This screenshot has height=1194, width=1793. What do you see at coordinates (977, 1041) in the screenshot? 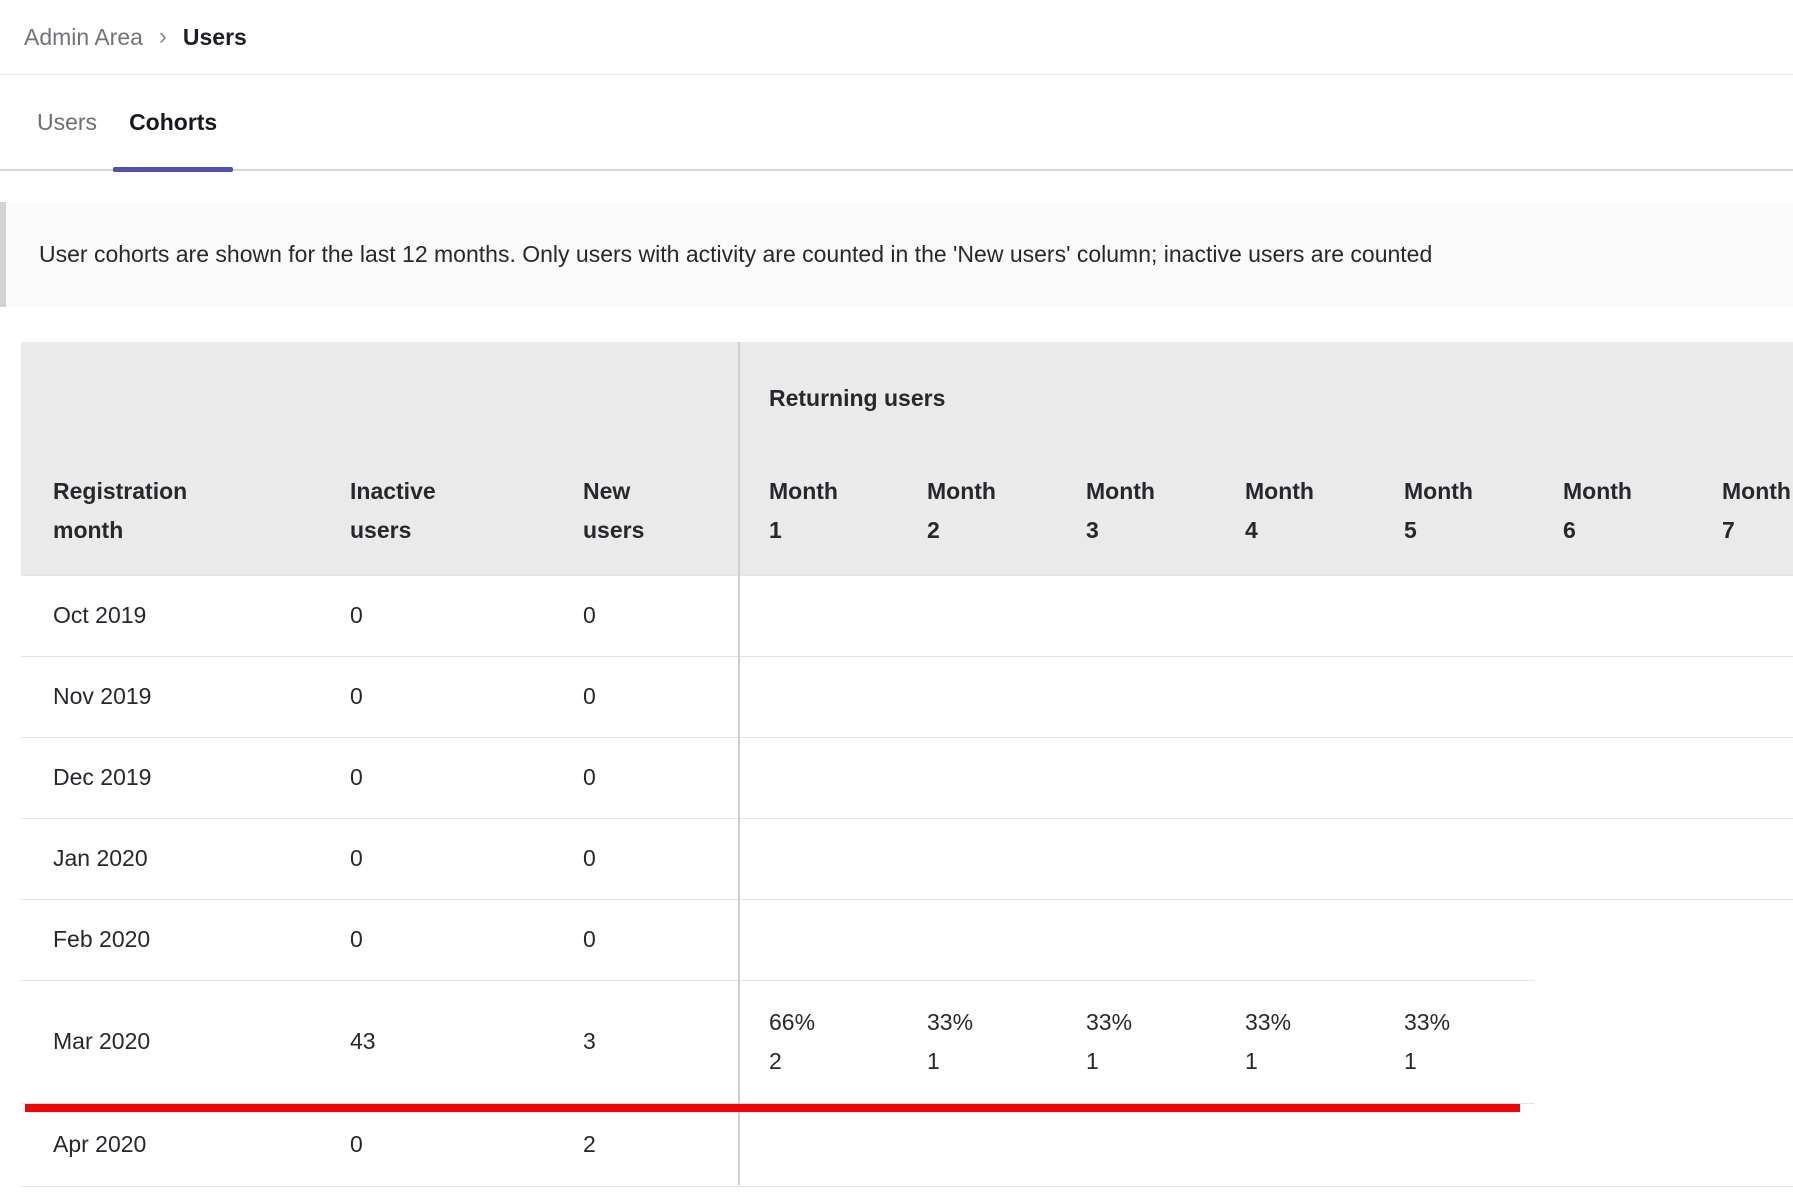
I see `cell-month-2: 33% 1` at bounding box center [977, 1041].